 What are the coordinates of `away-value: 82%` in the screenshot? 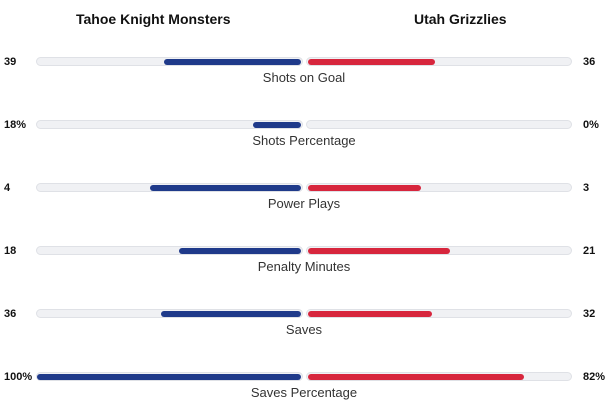 It's located at (594, 377).